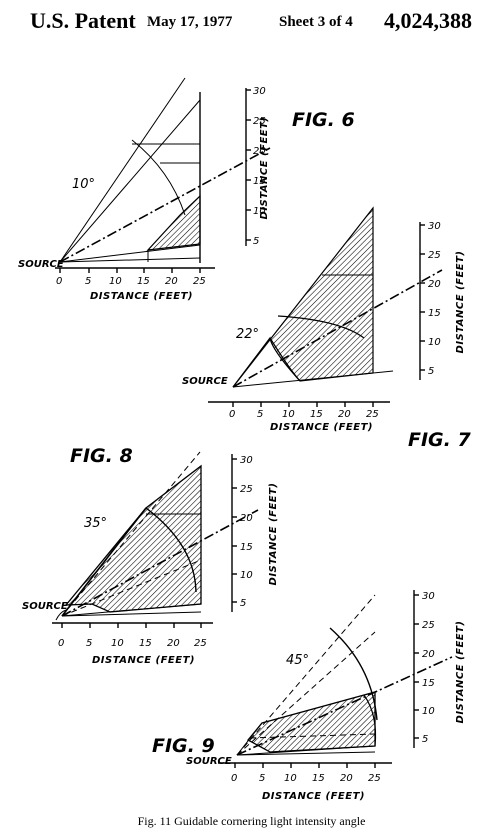  I want to click on fig9-x-axis-title: DISTANCE (FEET), so click(313, 796).